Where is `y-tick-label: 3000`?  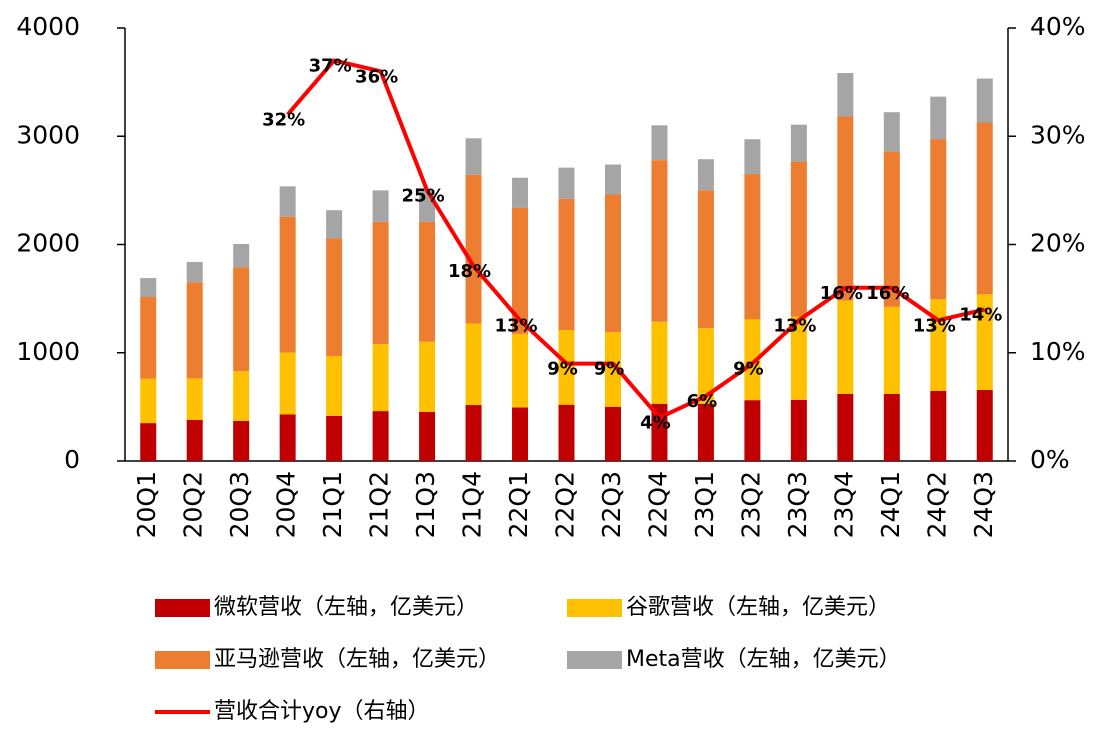
y-tick-label: 3000 is located at coordinates (48, 134).